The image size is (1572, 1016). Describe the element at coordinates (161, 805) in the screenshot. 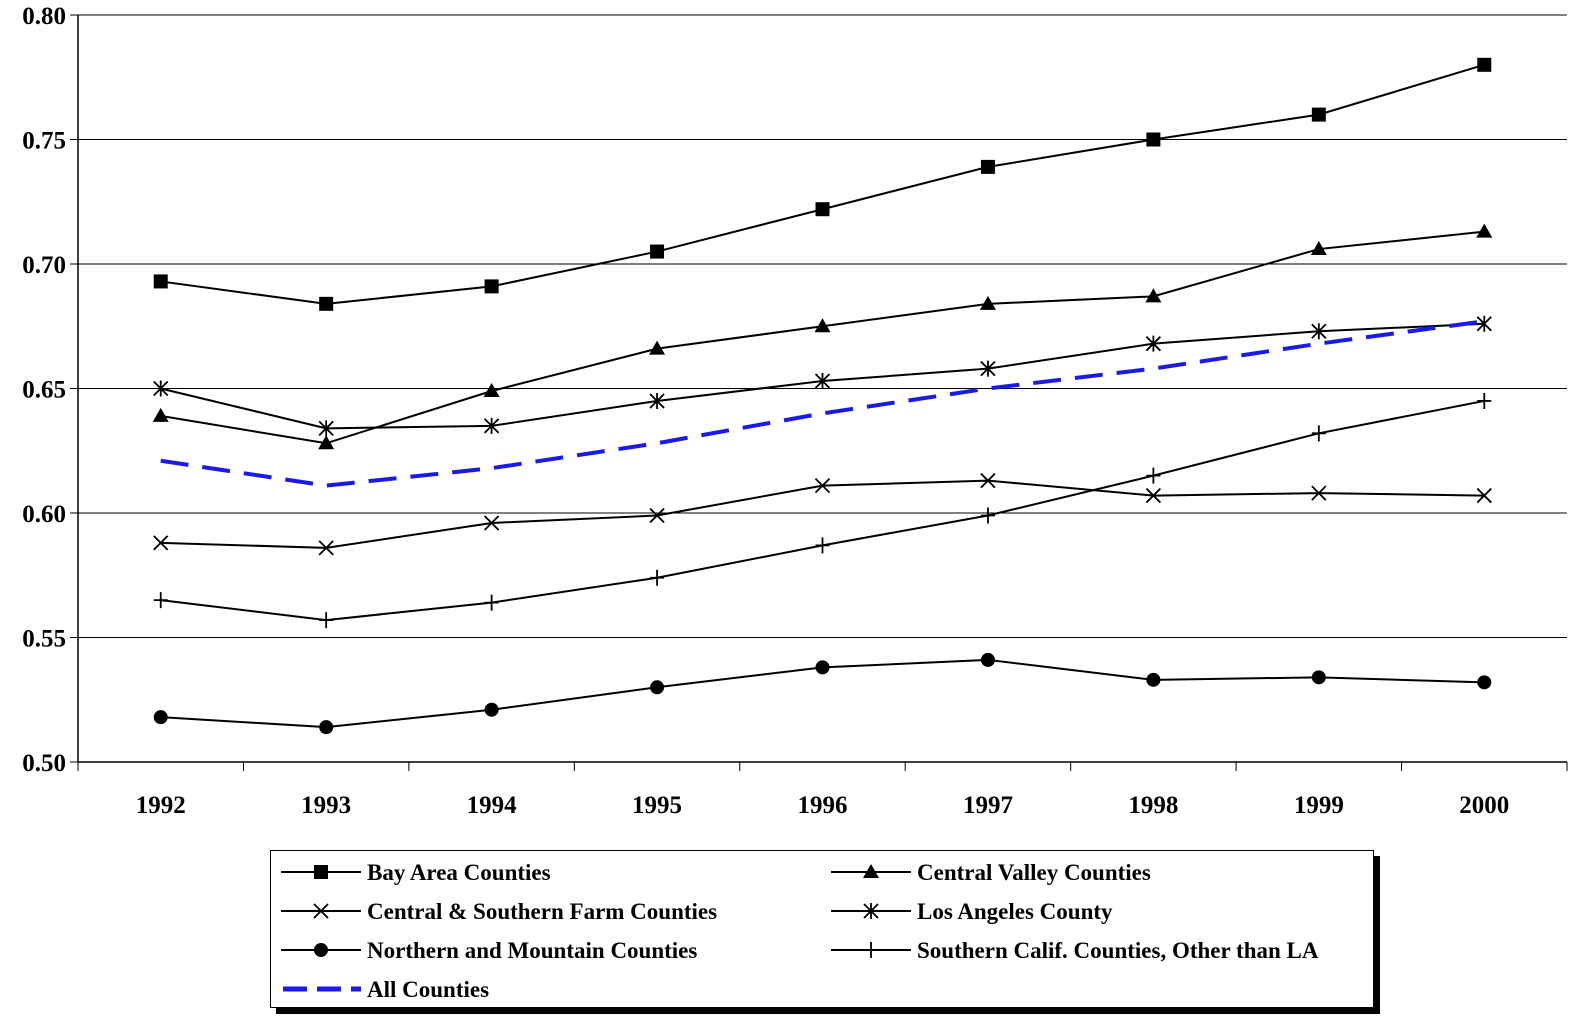

I see `x-tick-label: 1992` at that location.